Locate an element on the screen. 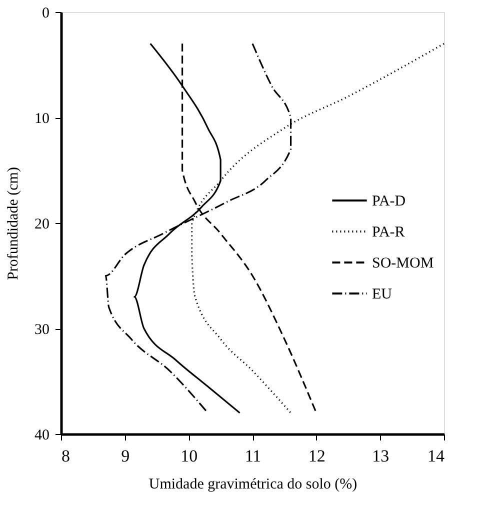  x-tick-label: 9 is located at coordinates (125, 456).